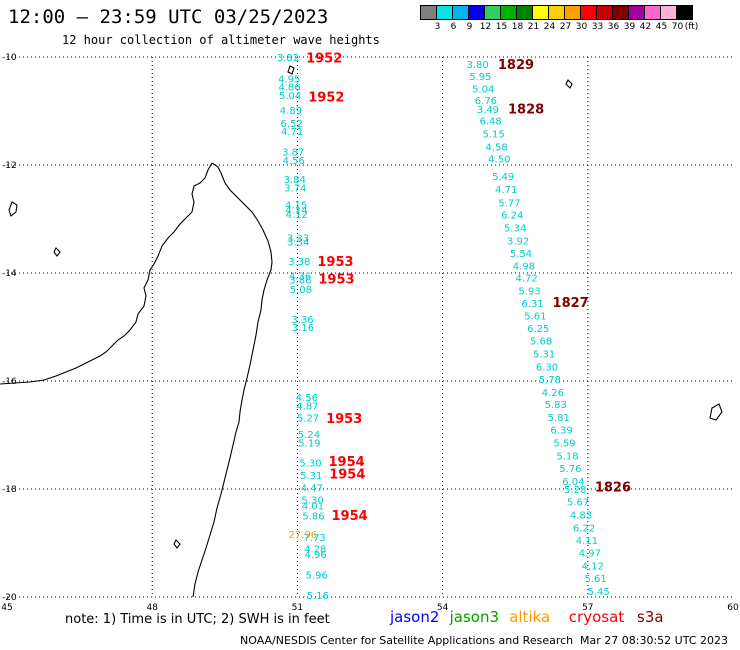 Image resolution: width=740 pixels, height=650 pixels. Describe the element at coordinates (13, 209) in the screenshot. I see `comoros-island` at that location.